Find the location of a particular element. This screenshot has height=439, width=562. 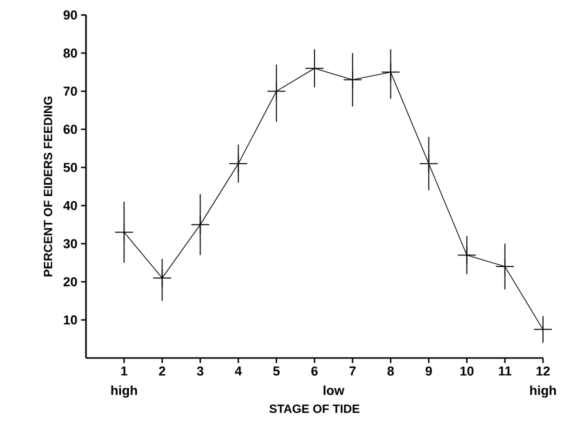

y-tick-label: 10 is located at coordinates (70, 319).